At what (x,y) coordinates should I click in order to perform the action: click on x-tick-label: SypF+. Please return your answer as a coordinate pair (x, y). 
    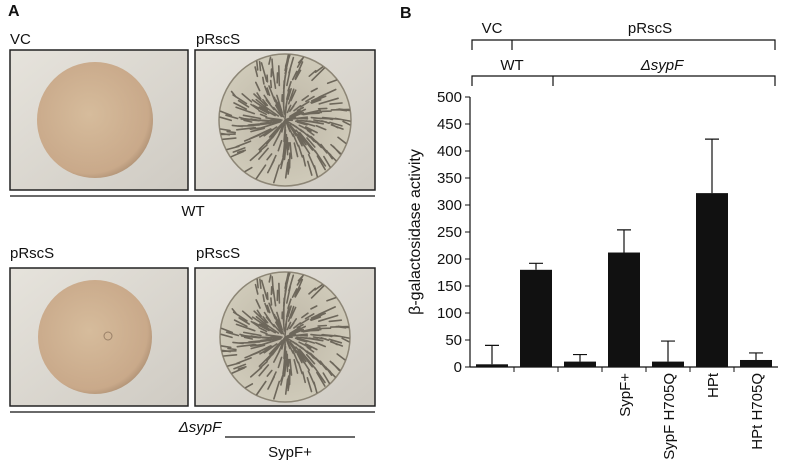
    Looking at the image, I should click on (625, 395).